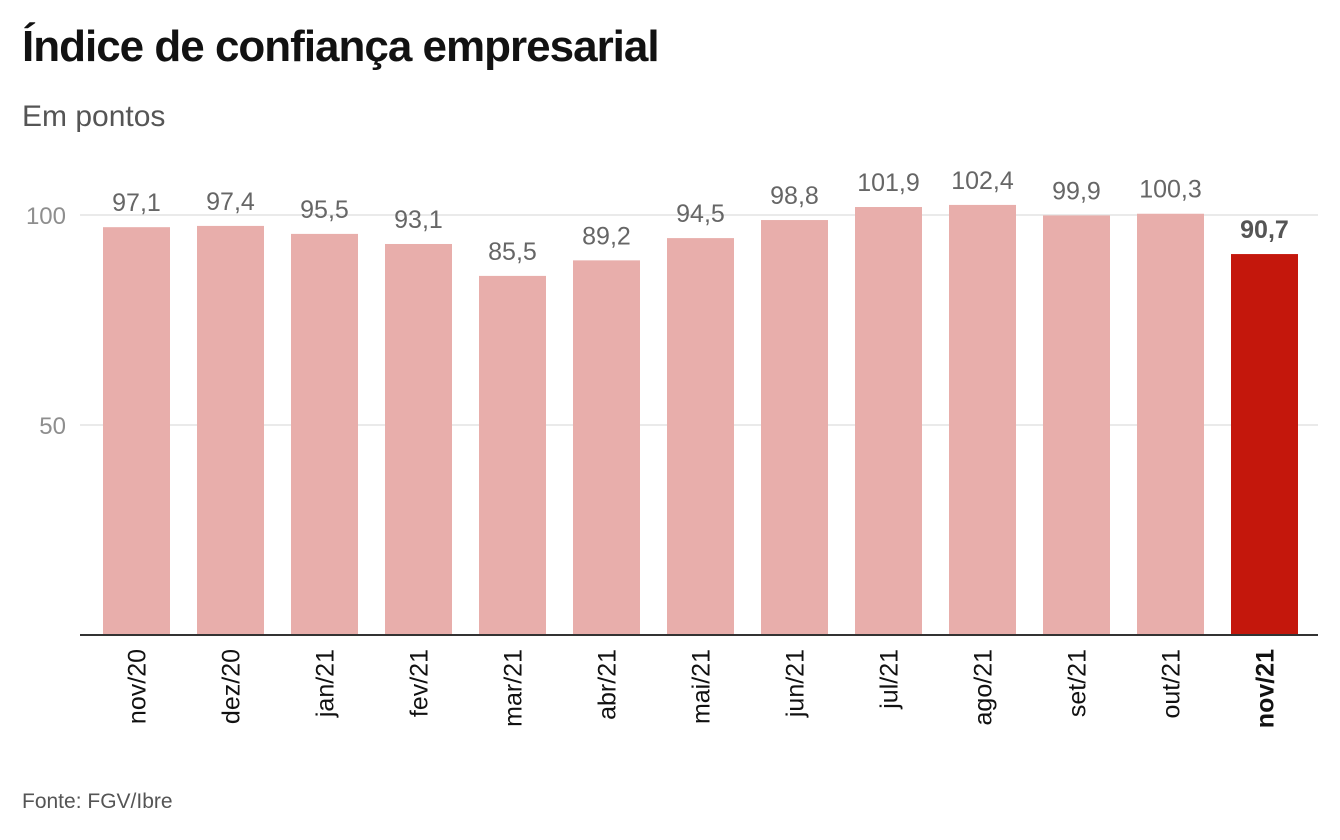 The height and width of the screenshot is (840, 1340). What do you see at coordinates (796, 683) in the screenshot?
I see `x-tick-label: jun/21` at bounding box center [796, 683].